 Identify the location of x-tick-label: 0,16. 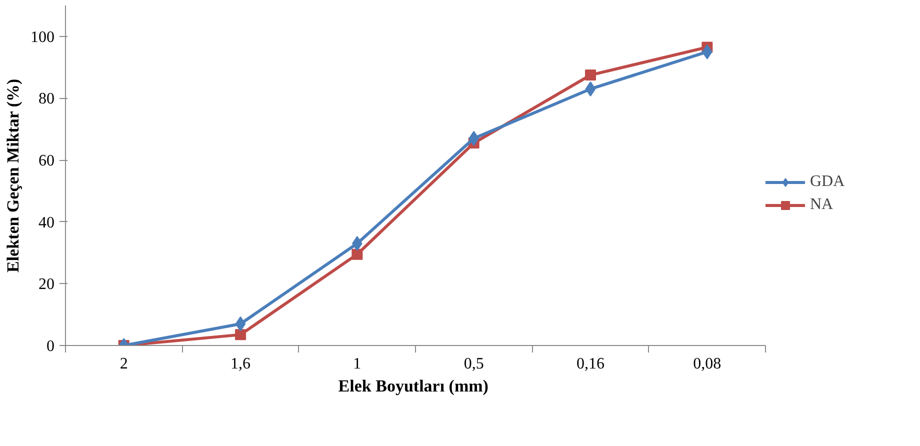
(590, 364).